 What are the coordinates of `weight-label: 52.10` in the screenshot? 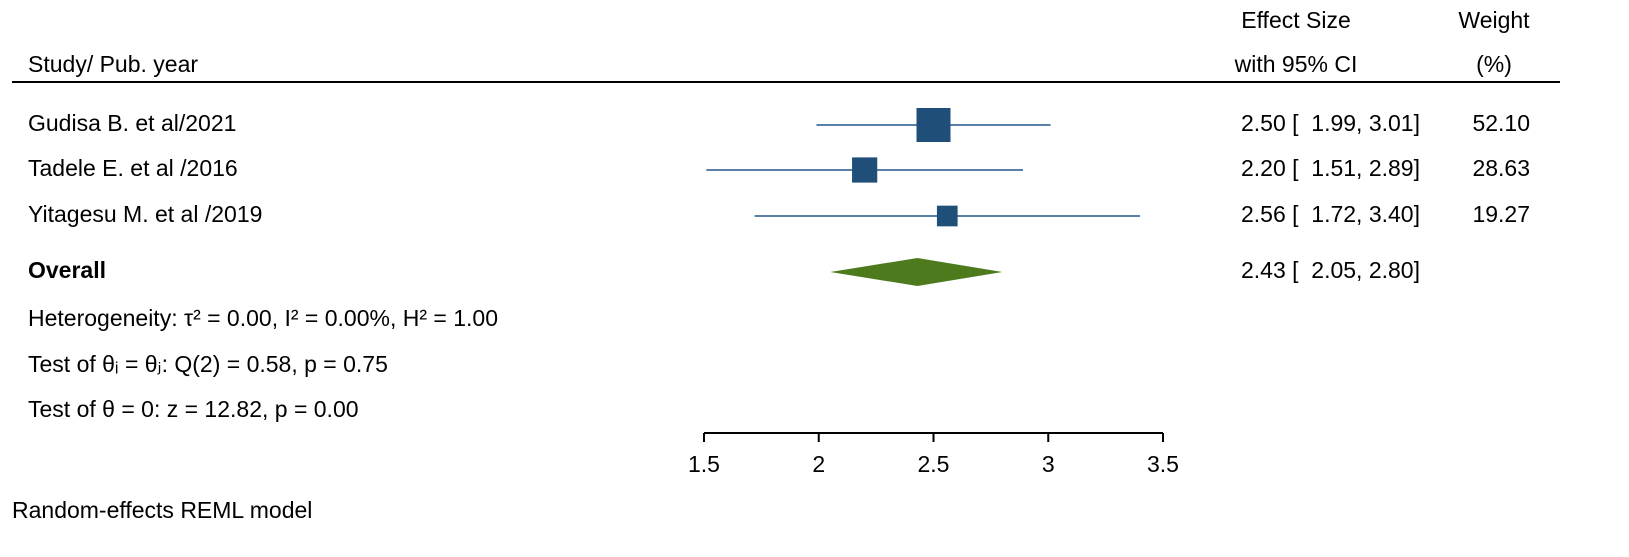 It's located at (1501, 123).